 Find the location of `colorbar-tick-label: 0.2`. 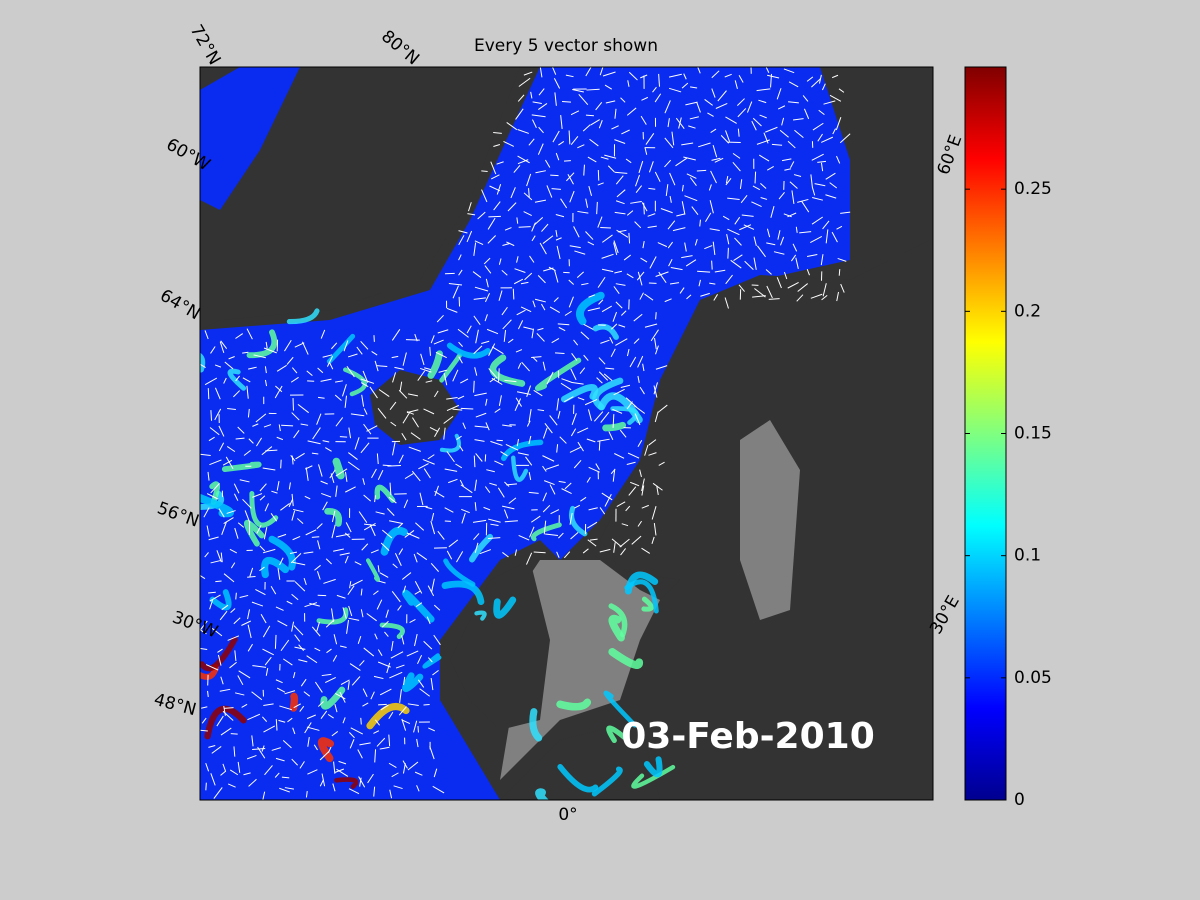

colorbar-tick-label: 0.2 is located at coordinates (1027, 311).